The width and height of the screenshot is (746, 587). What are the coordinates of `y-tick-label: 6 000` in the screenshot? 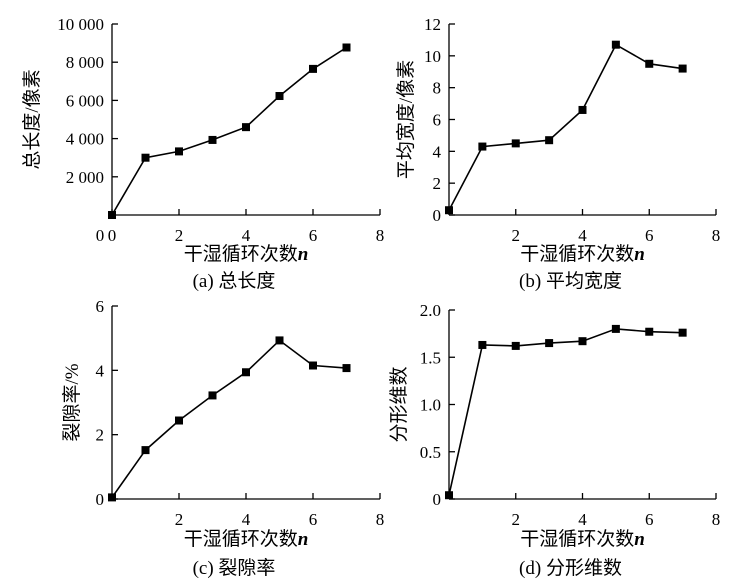 It's located at (85, 100).